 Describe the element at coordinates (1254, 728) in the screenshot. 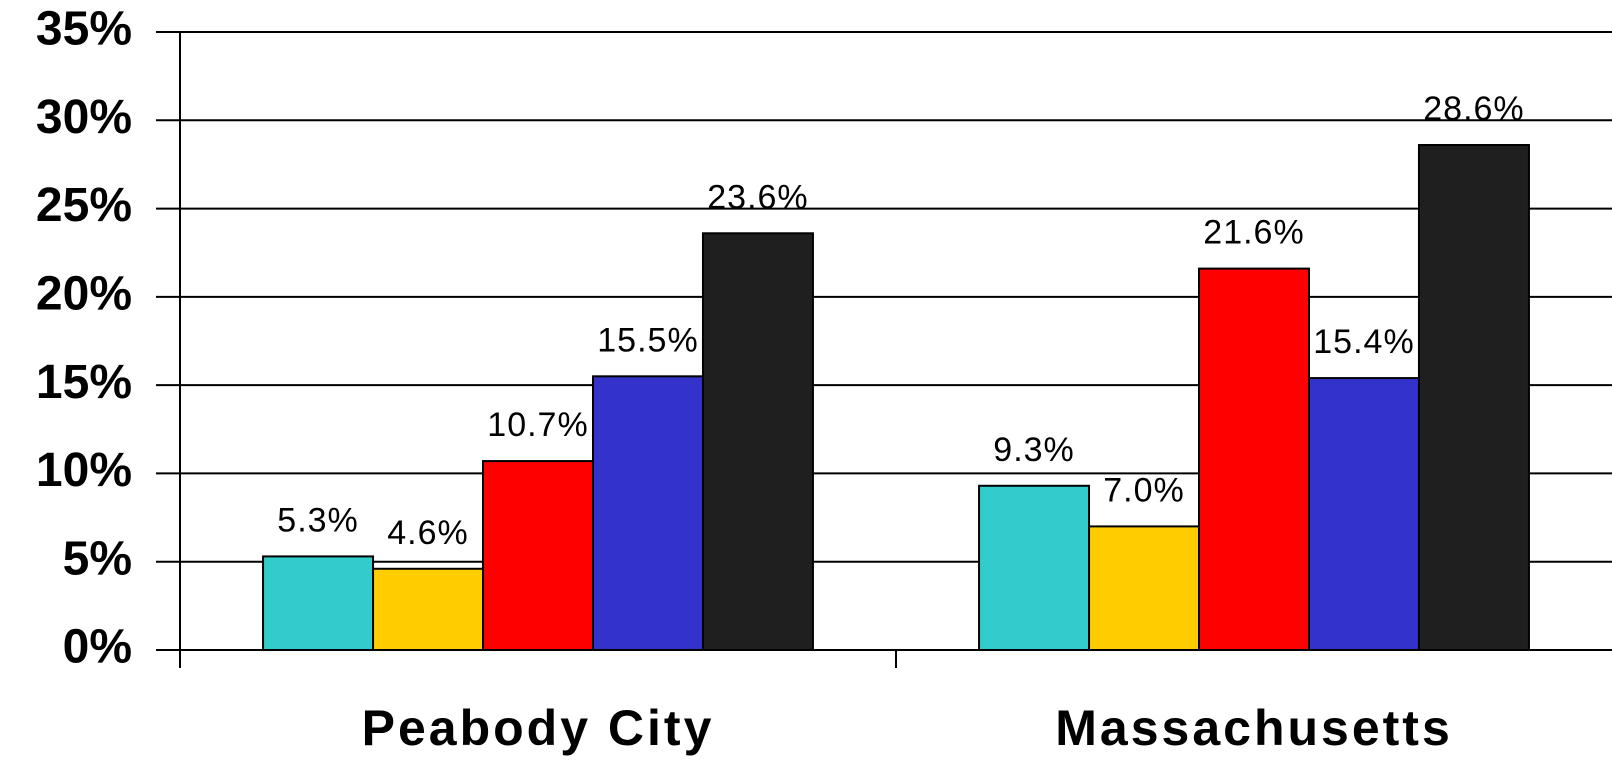

I see `x-tick-label: Massachusetts` at that location.